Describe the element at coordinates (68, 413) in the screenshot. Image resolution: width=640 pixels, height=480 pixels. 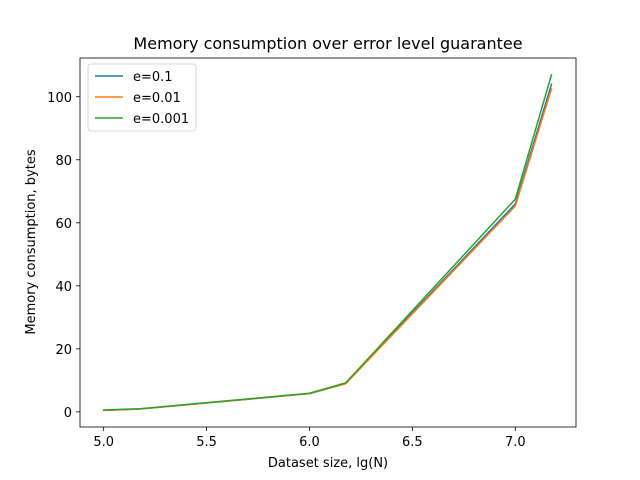
I see `y-tick-label: 0` at that location.